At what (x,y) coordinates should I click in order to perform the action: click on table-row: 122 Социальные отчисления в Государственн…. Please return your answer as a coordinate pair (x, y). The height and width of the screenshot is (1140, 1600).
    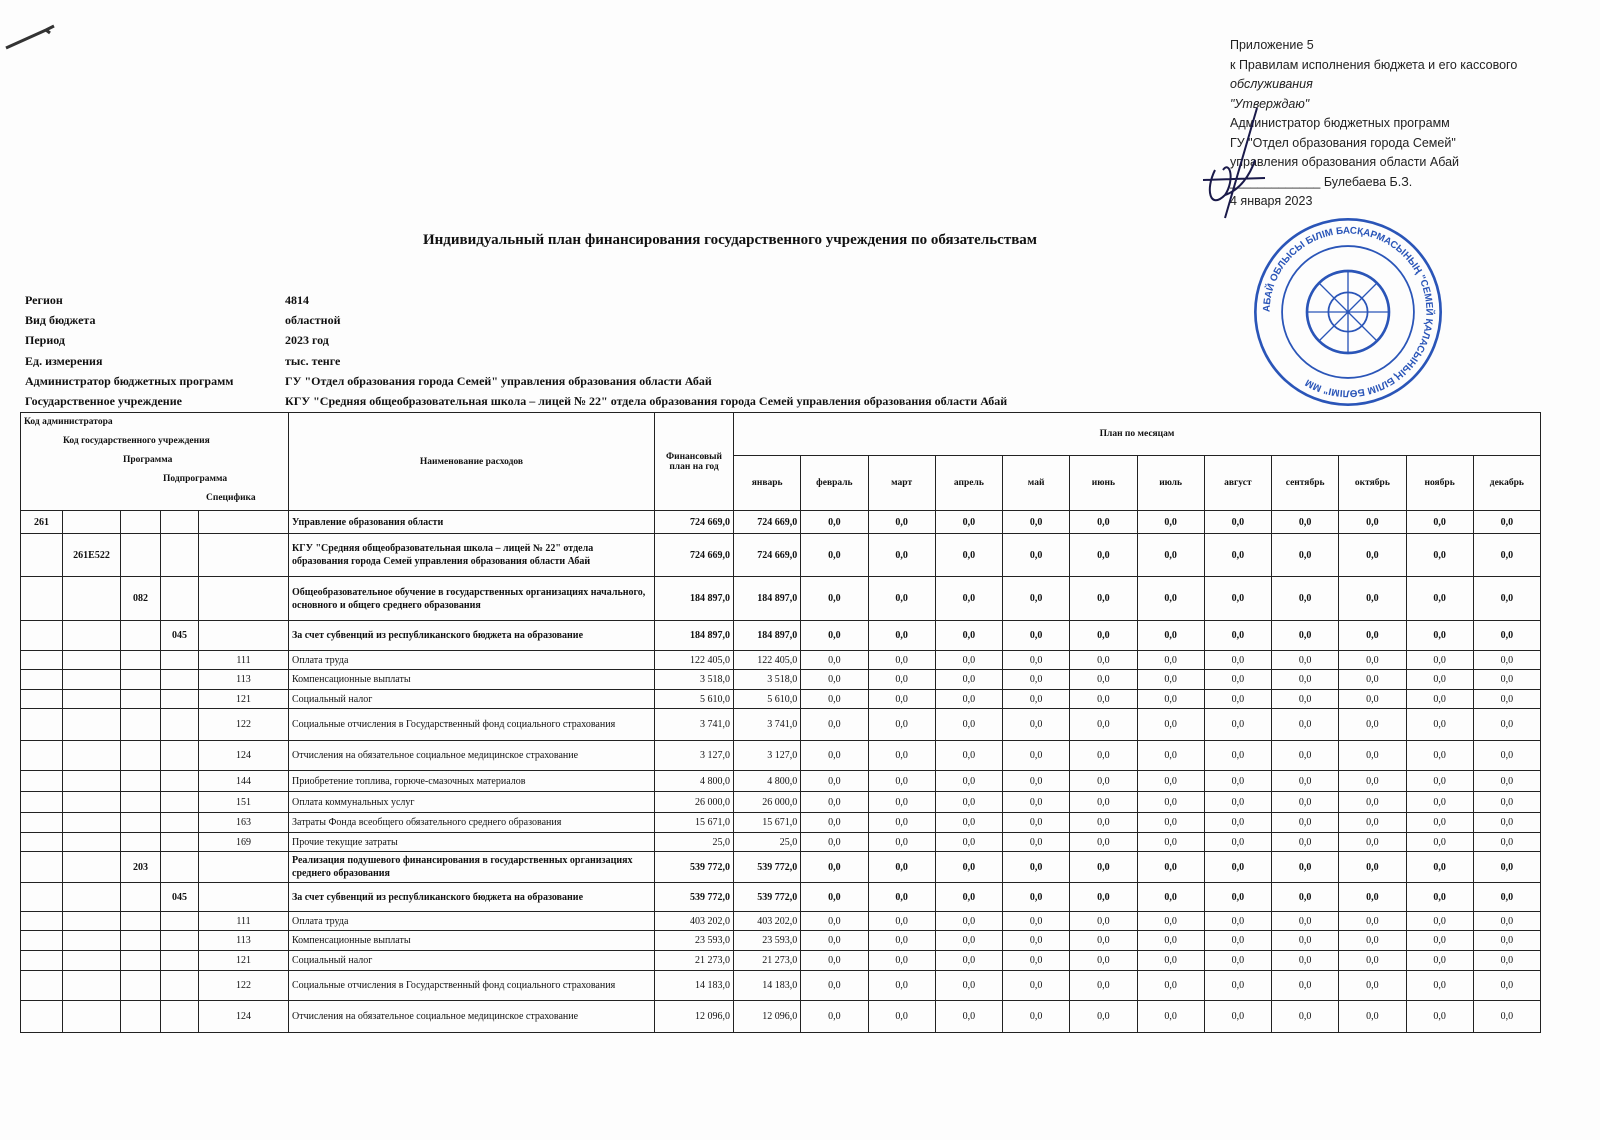
    Looking at the image, I should click on (781, 724).